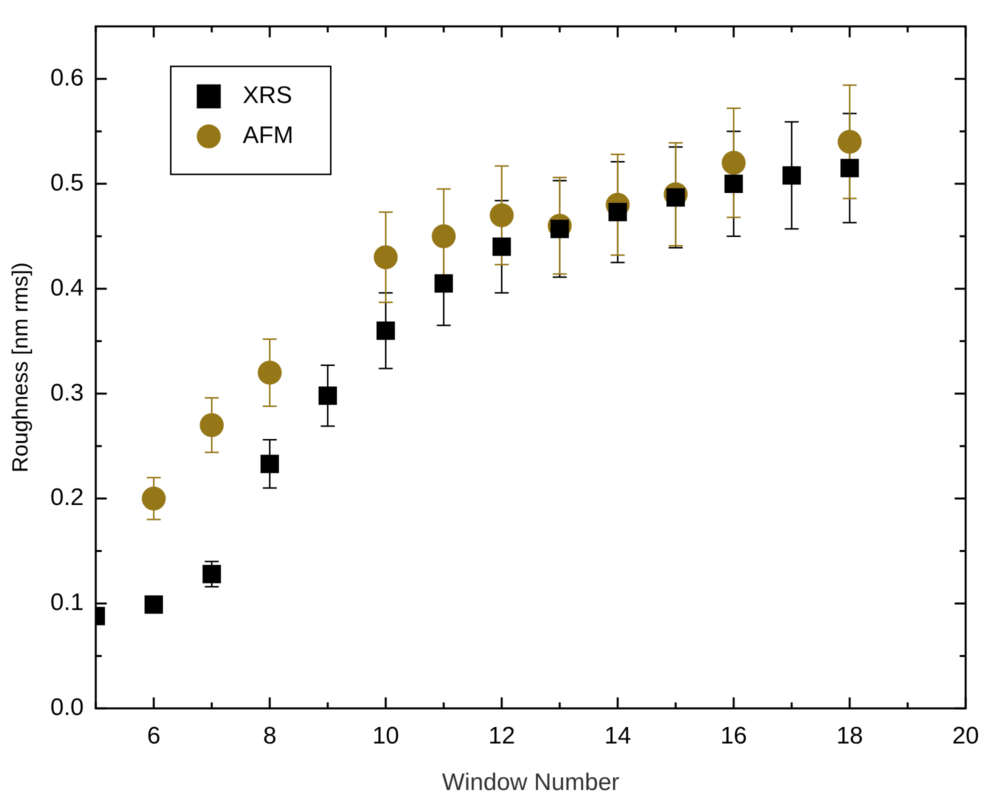  Describe the element at coordinates (734, 736) in the screenshot. I see `x-tick-label: 16` at that location.